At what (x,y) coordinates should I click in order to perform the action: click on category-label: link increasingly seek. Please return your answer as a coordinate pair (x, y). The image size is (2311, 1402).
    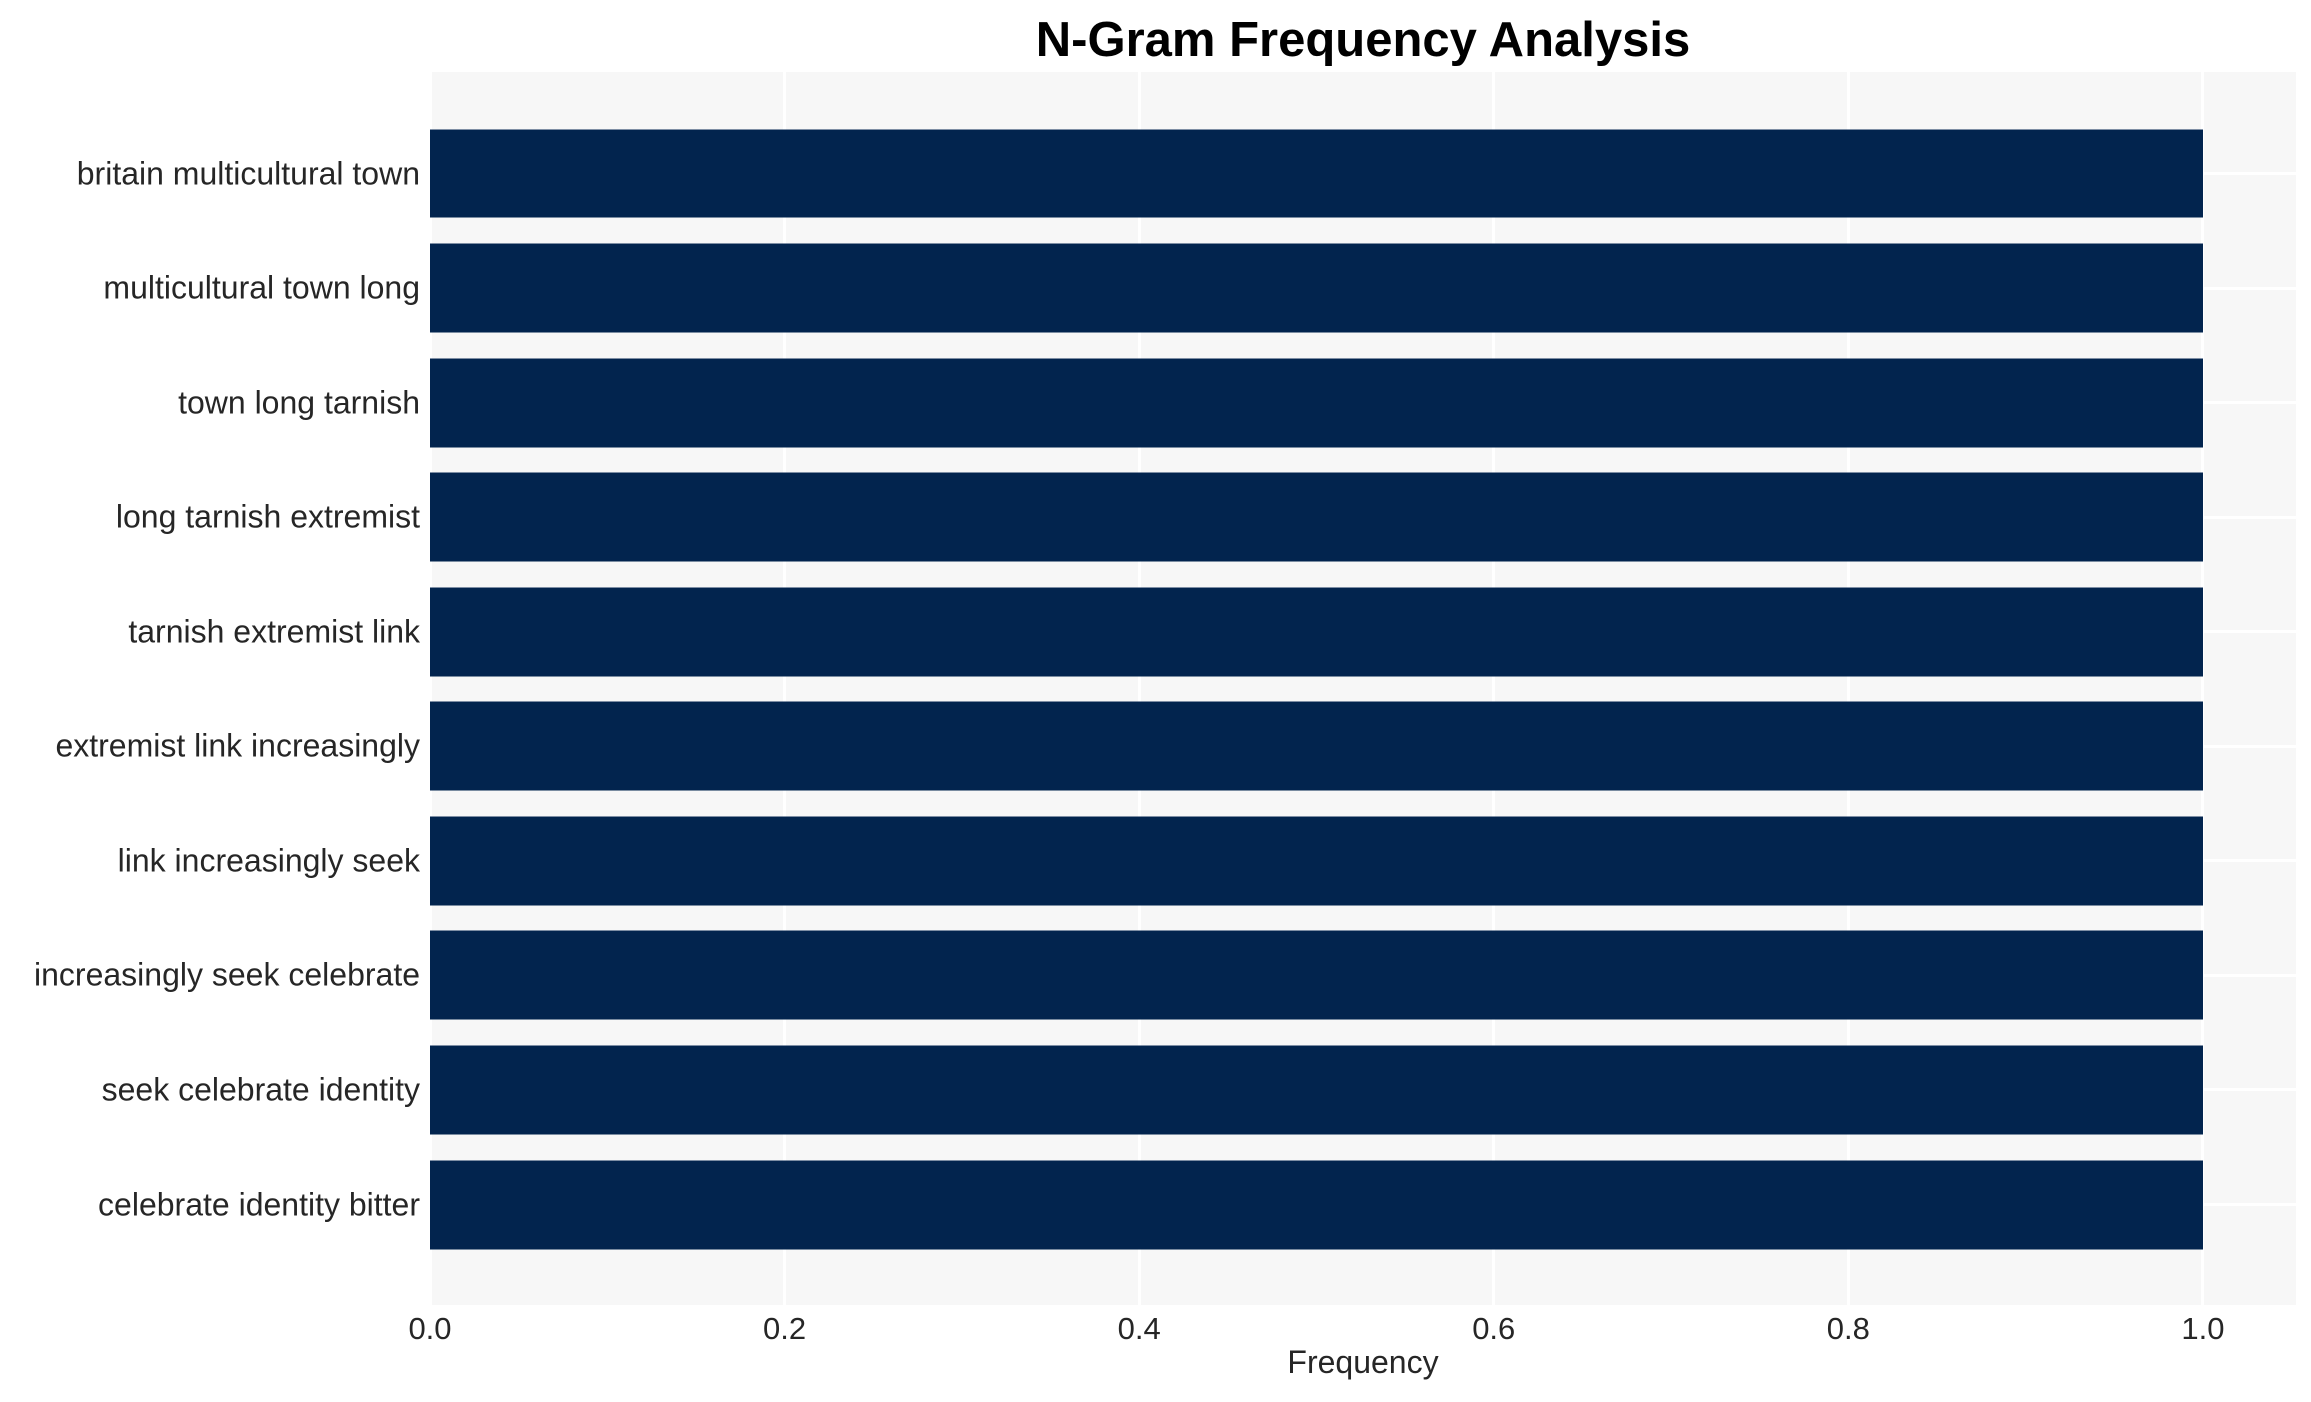
    Looking at the image, I should click on (268, 860).